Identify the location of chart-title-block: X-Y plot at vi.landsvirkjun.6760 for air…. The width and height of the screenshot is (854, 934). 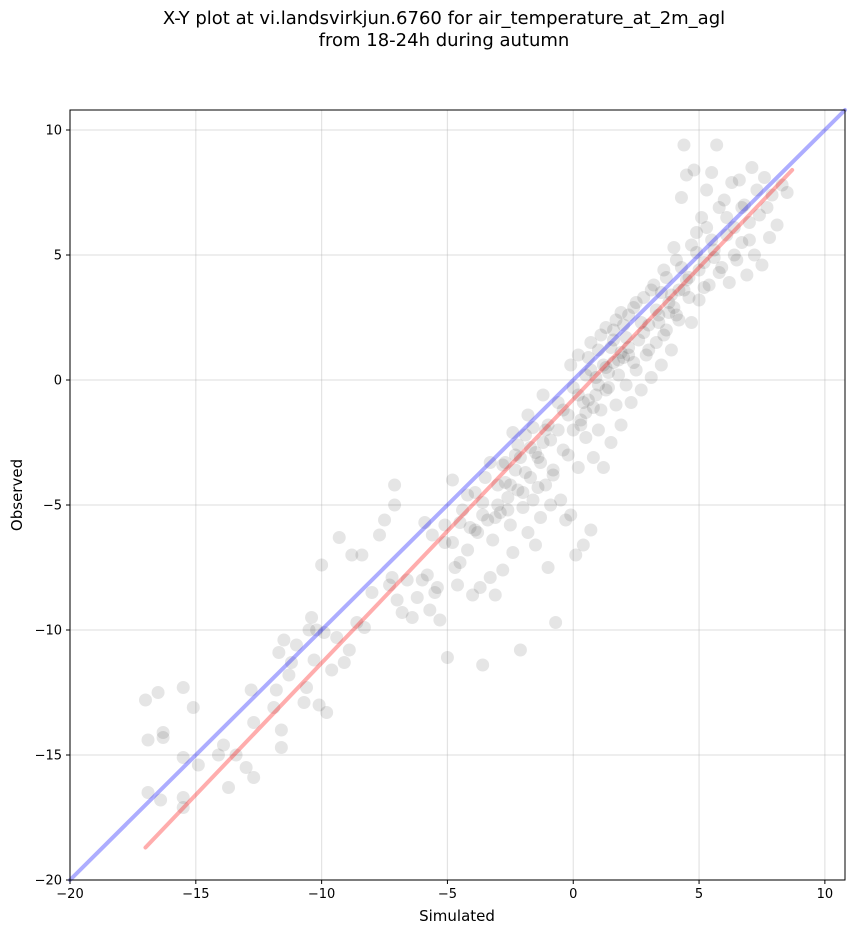
(427, 30).